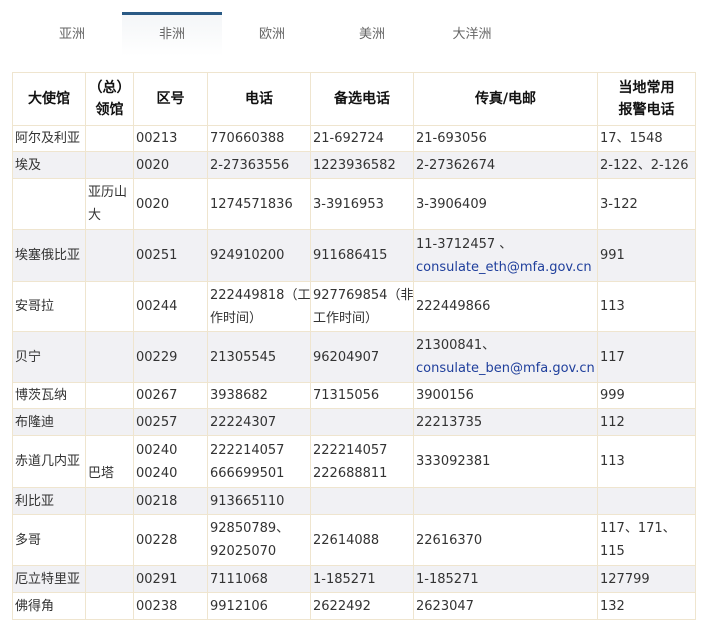 The width and height of the screenshot is (708, 620). I want to click on cell-police-phone: 2-122、2-126, so click(646, 165).